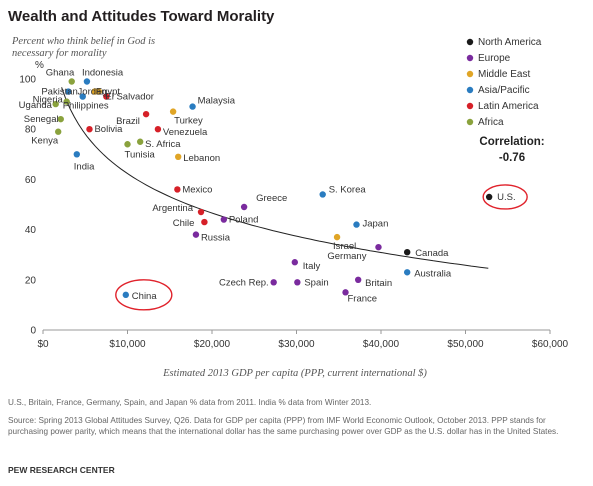 Image resolution: width=593 pixels, height=486 pixels. What do you see at coordinates (511, 142) in the screenshot?
I see `correlation-label: Correlation:` at bounding box center [511, 142].